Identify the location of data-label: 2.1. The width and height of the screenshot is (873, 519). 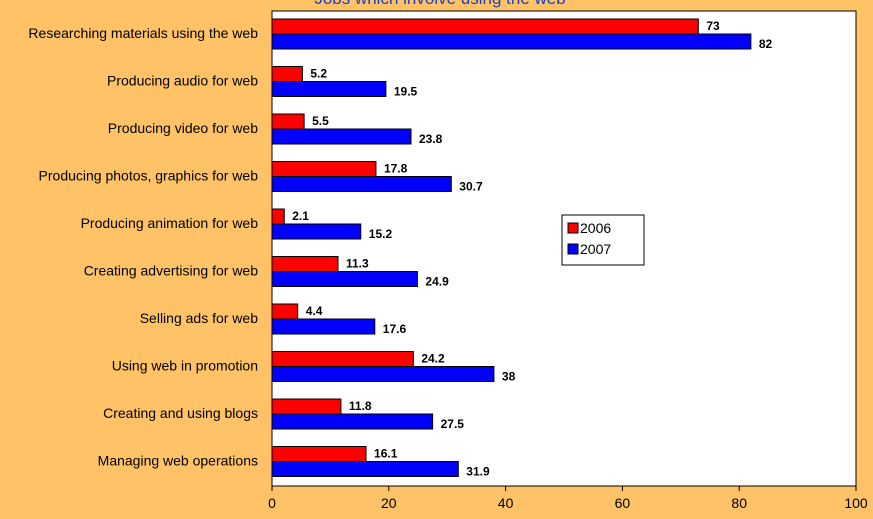
(300, 216).